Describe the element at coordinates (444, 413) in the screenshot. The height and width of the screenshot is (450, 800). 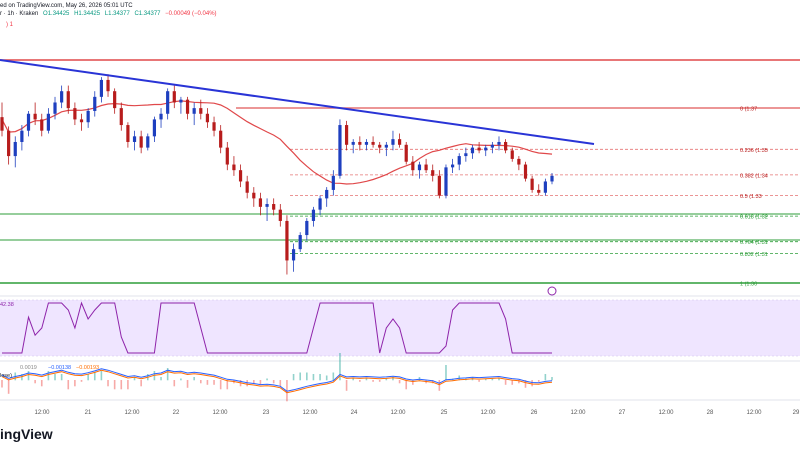
I see `time-axis-label: 25` at that location.